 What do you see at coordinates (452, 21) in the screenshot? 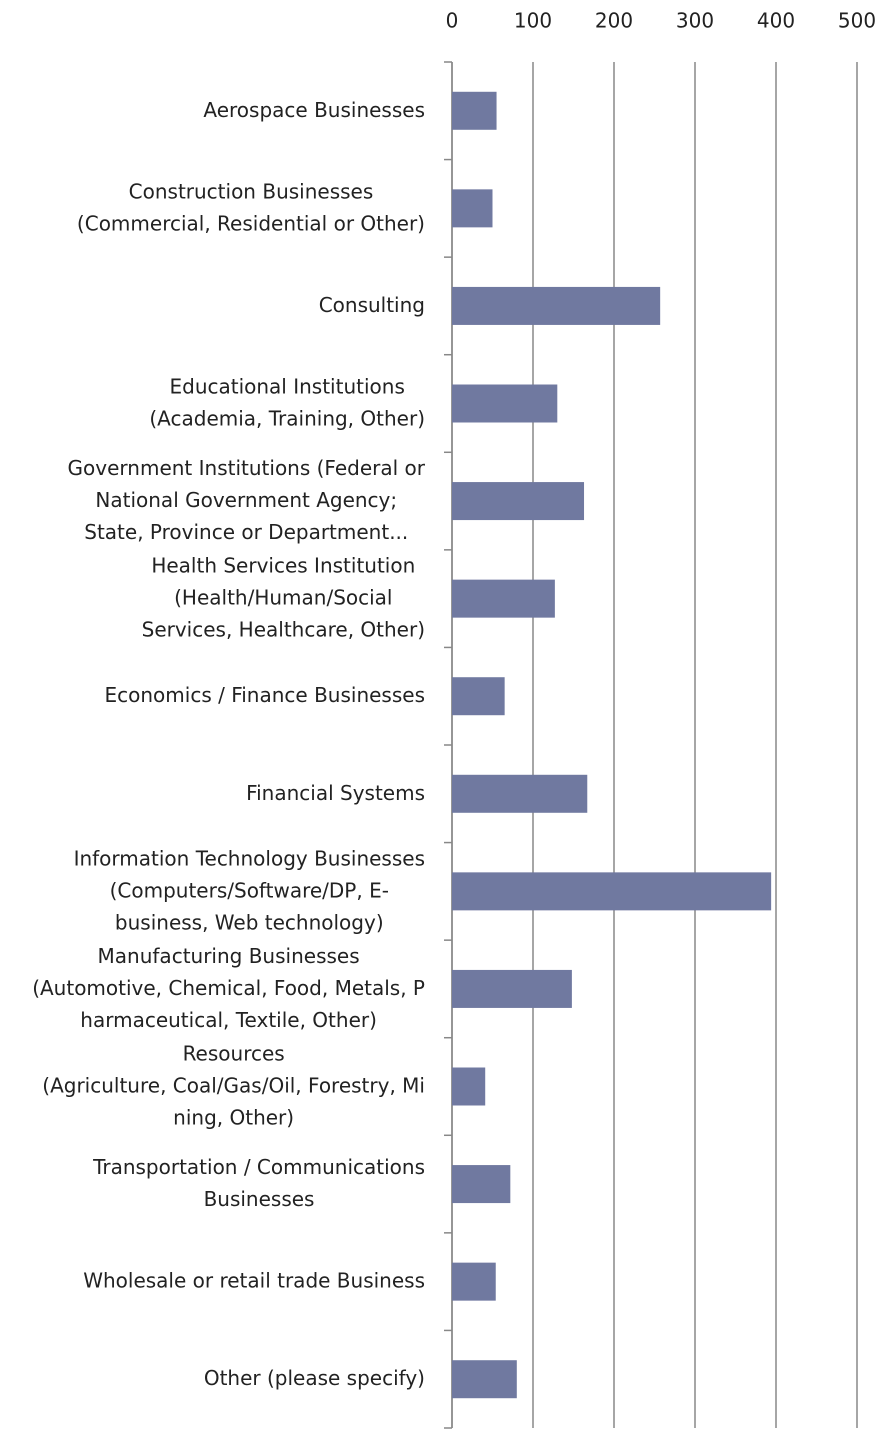
I see `x-tick-label: 0` at bounding box center [452, 21].